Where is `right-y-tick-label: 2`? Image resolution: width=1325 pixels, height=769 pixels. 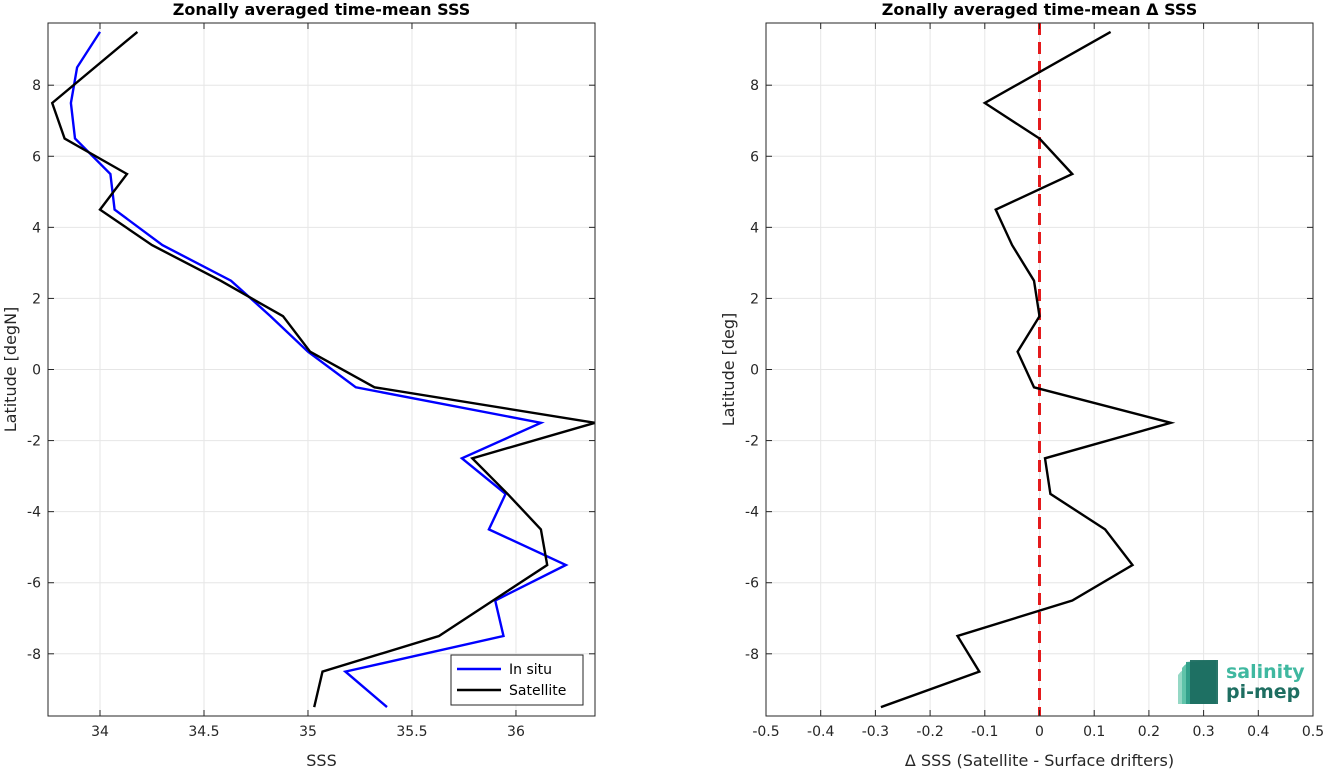
right-y-tick-label: 2 is located at coordinates (754, 299).